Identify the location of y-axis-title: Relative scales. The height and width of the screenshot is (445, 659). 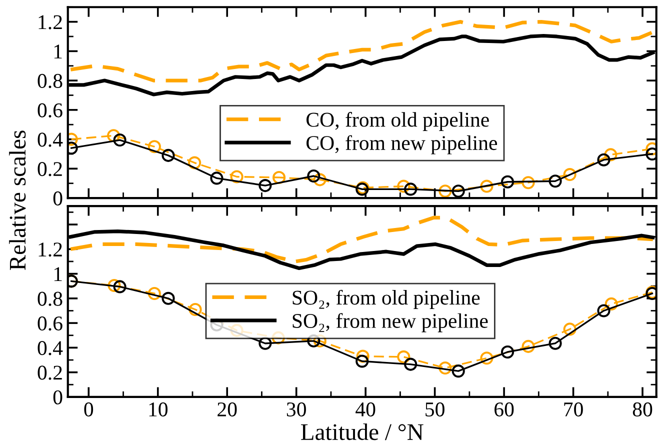
(17, 200).